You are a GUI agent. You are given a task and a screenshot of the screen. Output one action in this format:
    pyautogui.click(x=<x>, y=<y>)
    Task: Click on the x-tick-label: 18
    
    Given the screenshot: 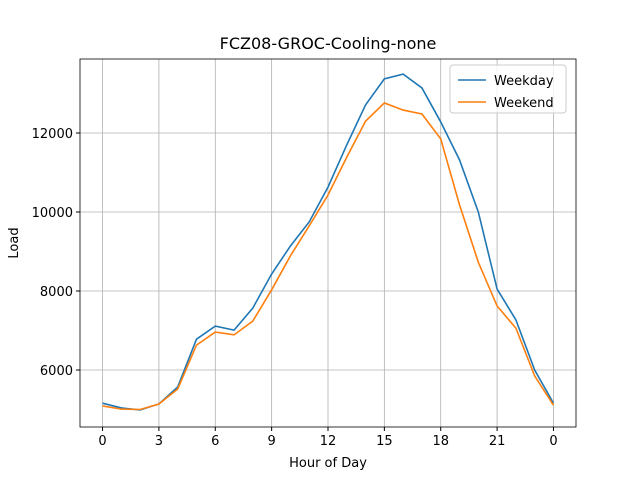 What is the action you would take?
    pyautogui.click(x=440, y=441)
    